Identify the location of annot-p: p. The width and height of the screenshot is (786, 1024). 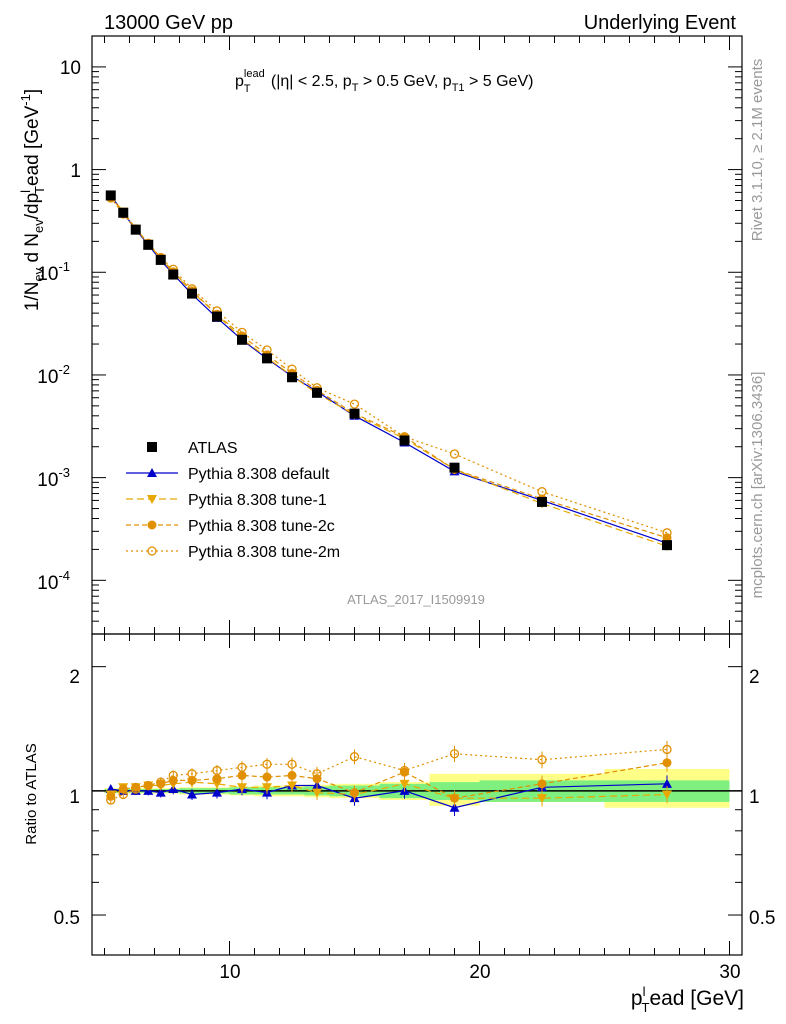
(239, 81).